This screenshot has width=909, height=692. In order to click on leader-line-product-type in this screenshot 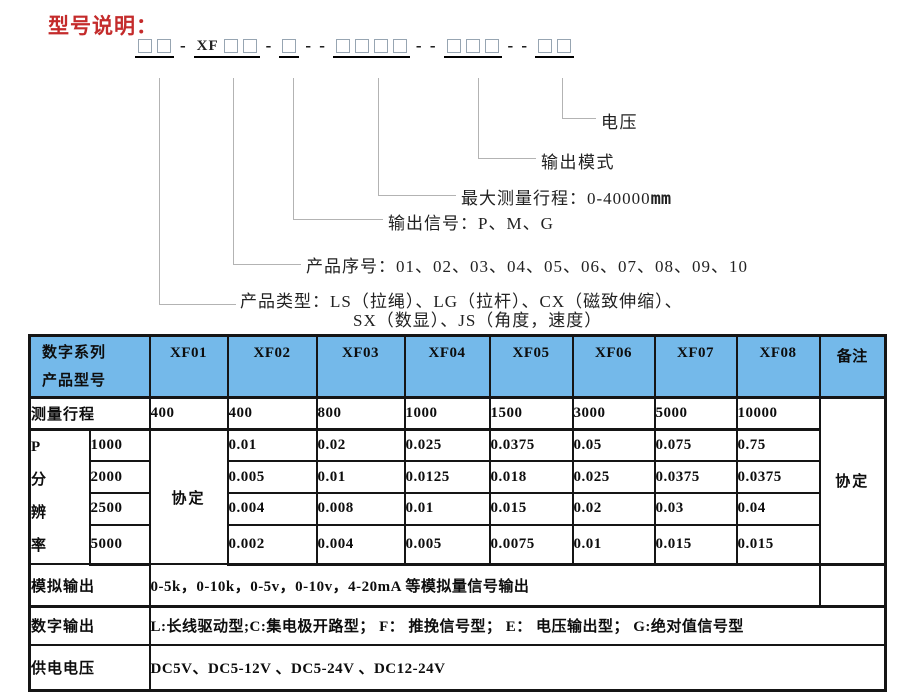, I will do `click(197, 191)`.